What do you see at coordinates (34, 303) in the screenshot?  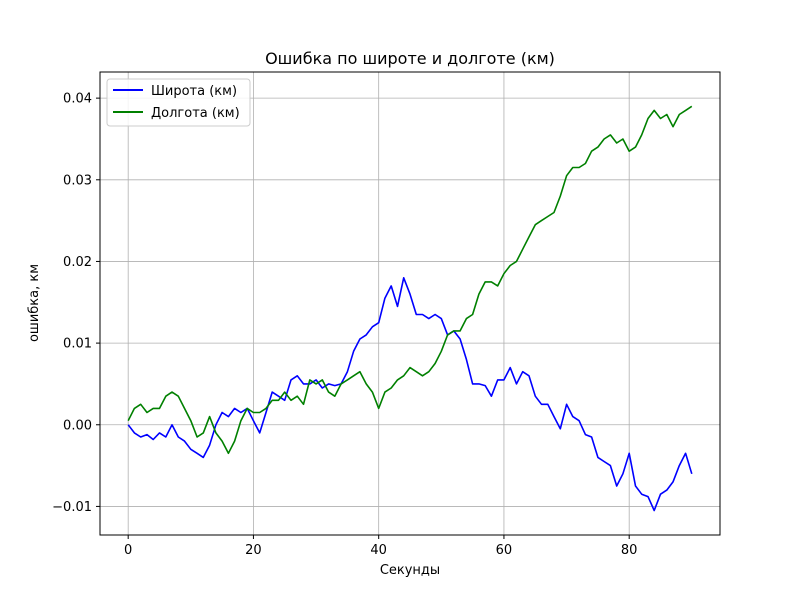 I see `y-axis-label: ошибка, км` at bounding box center [34, 303].